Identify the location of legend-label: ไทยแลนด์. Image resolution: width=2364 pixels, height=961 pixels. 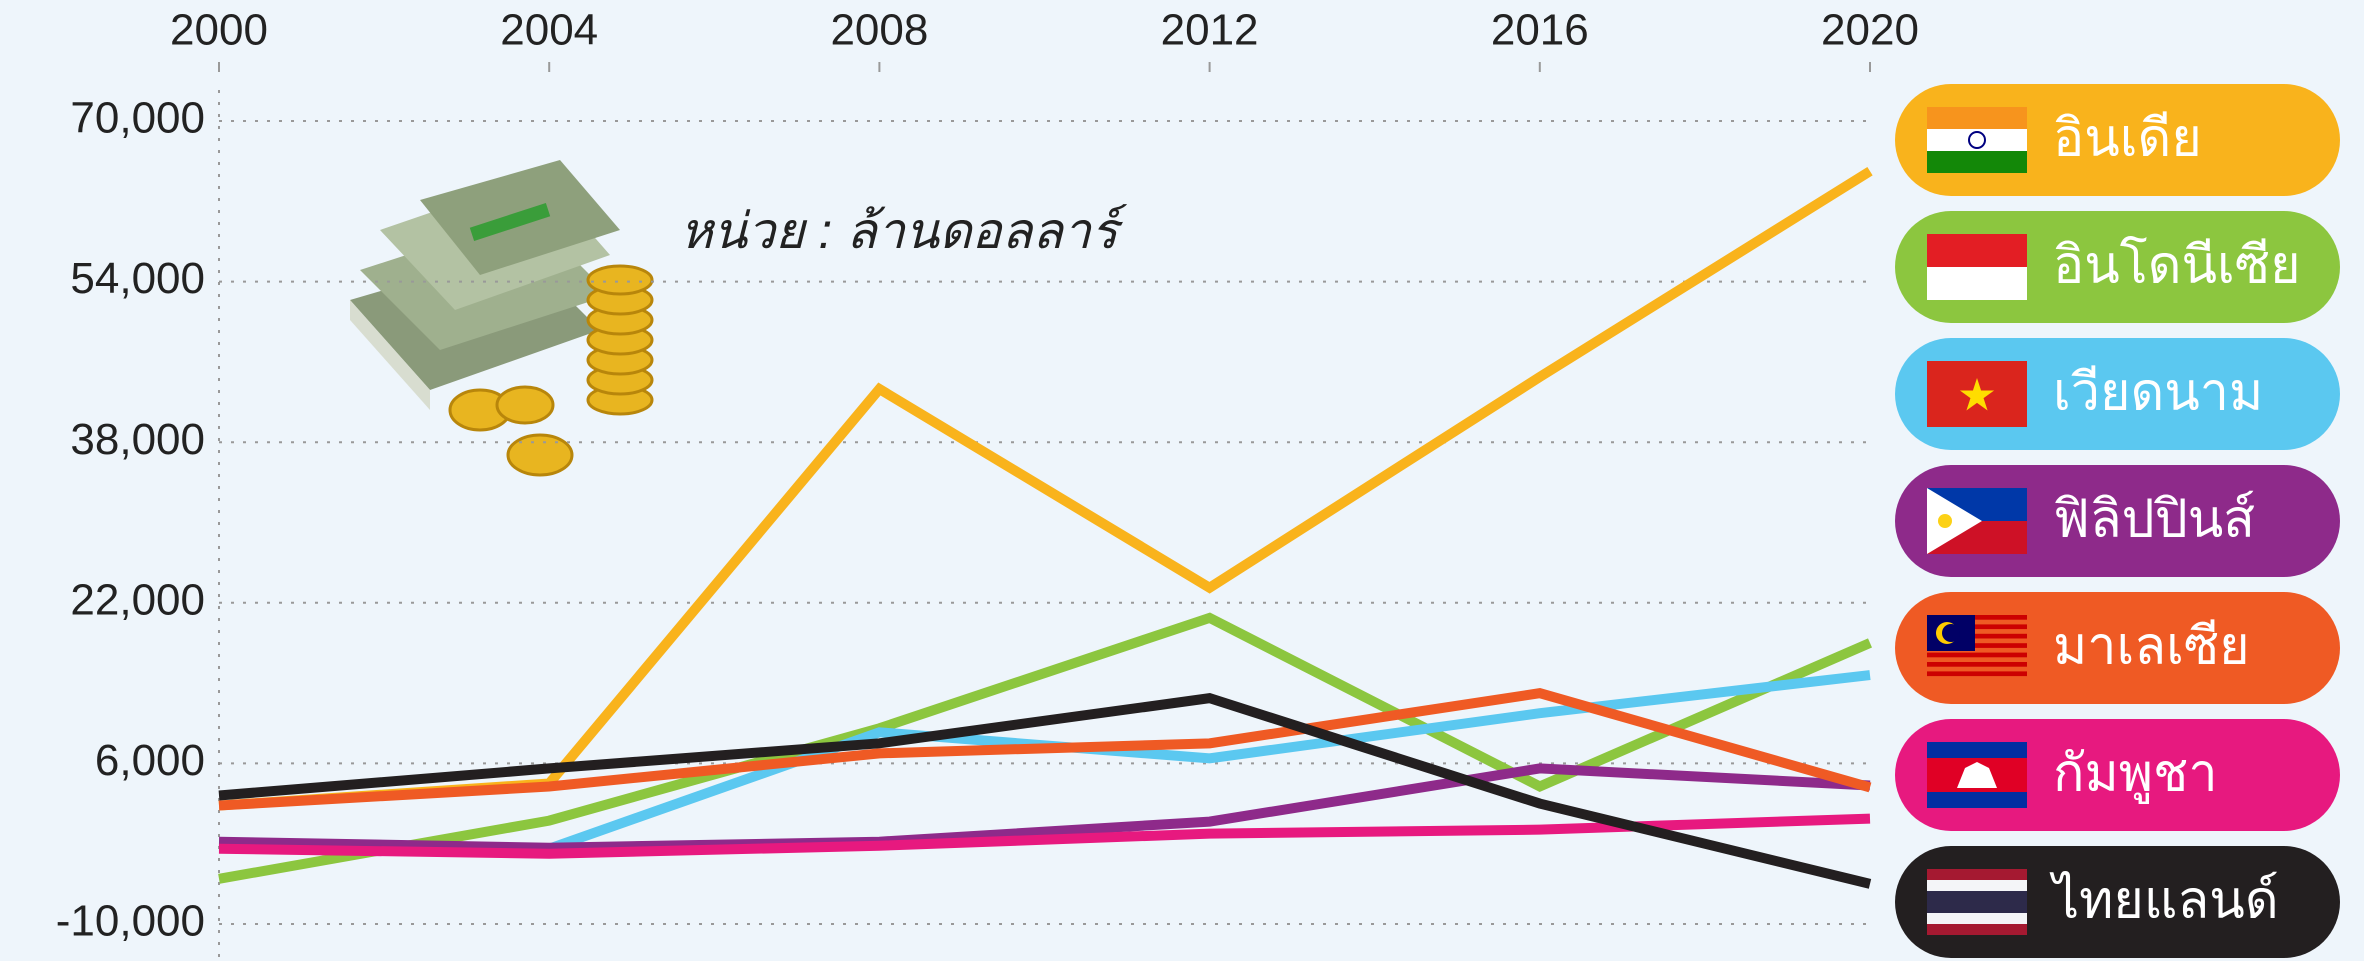
(2164, 900).